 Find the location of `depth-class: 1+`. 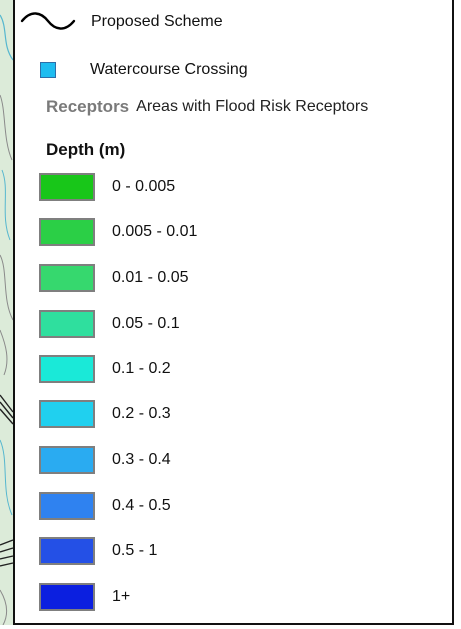

depth-class: 1+ is located at coordinates (84, 597).